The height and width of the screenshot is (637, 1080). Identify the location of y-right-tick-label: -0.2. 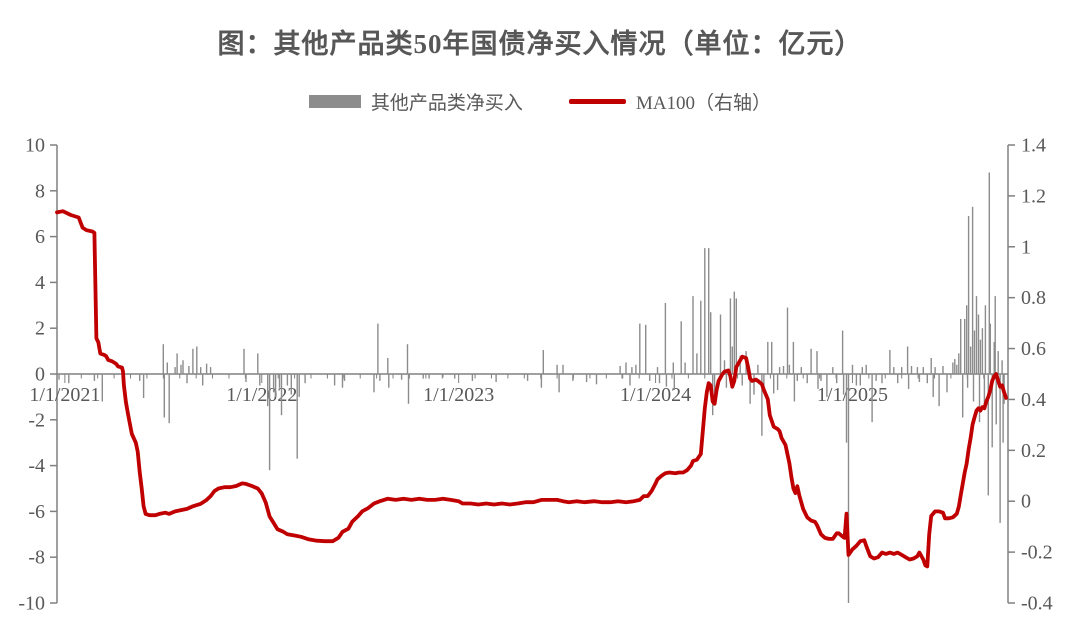
(1037, 553).